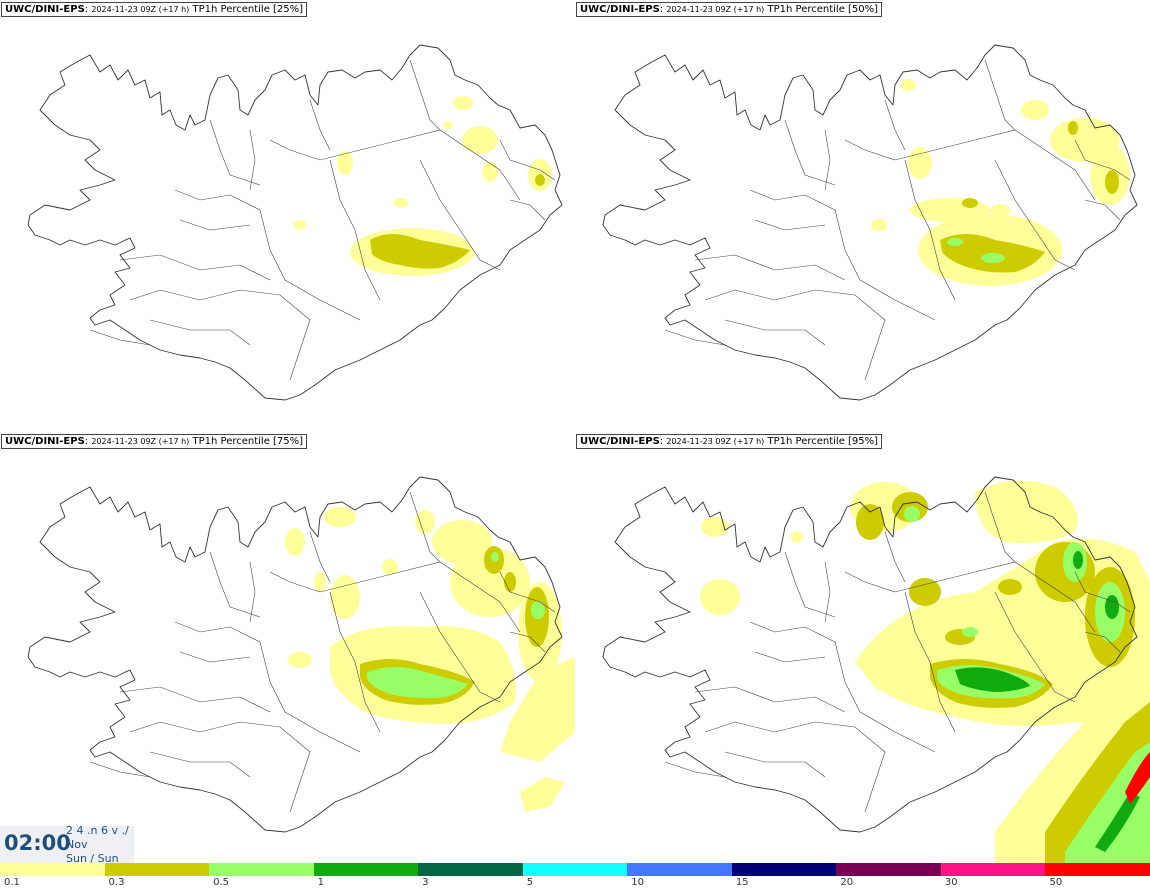  I want to click on precip-area-green, so click(1047, 701).